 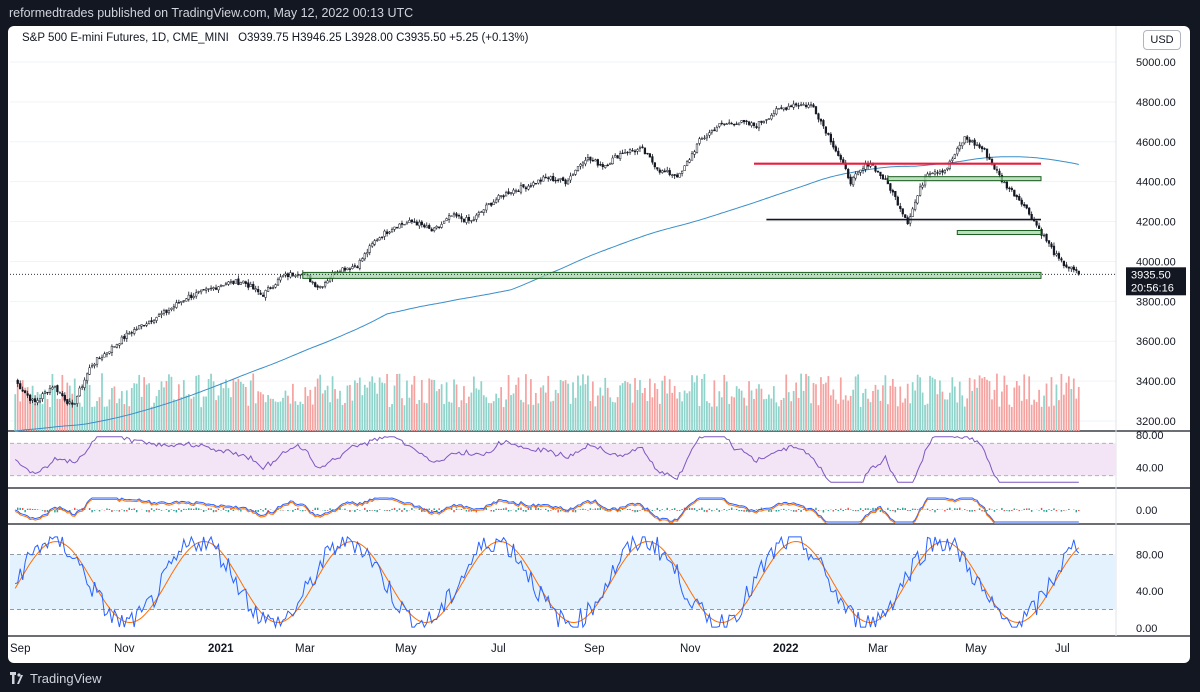 I want to click on demand-zone, so click(x=999, y=233).